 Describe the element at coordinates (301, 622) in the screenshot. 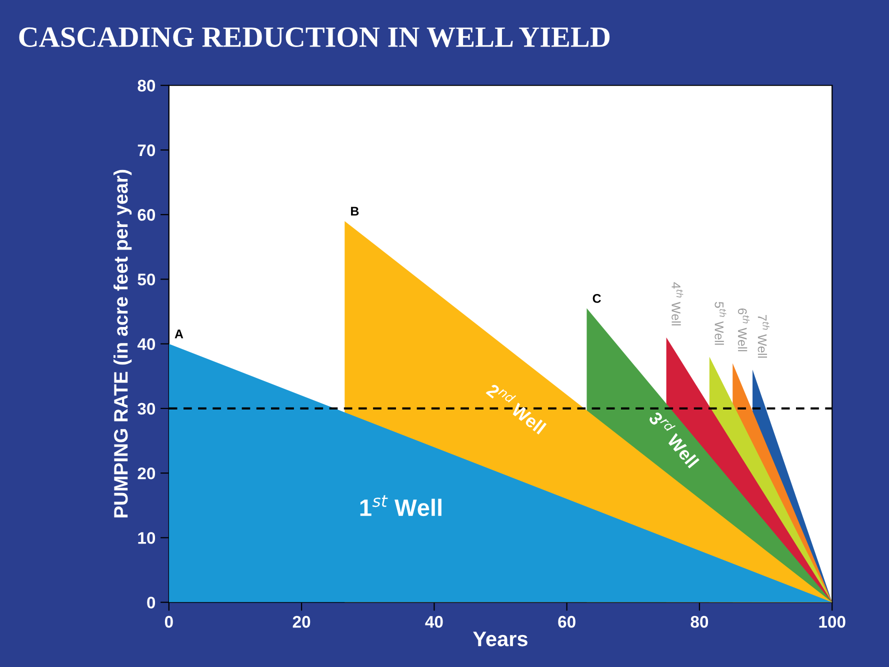

I see `x-tick-label: 20` at that location.